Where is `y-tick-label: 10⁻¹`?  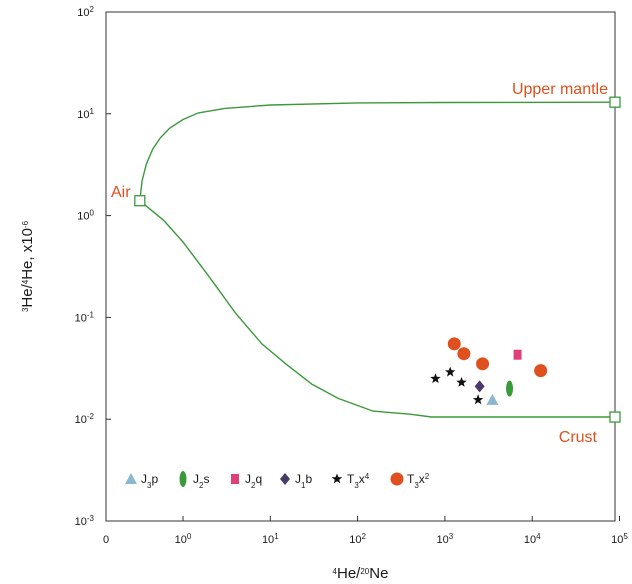
y-tick-label: 10⁻¹ is located at coordinates (85, 317).